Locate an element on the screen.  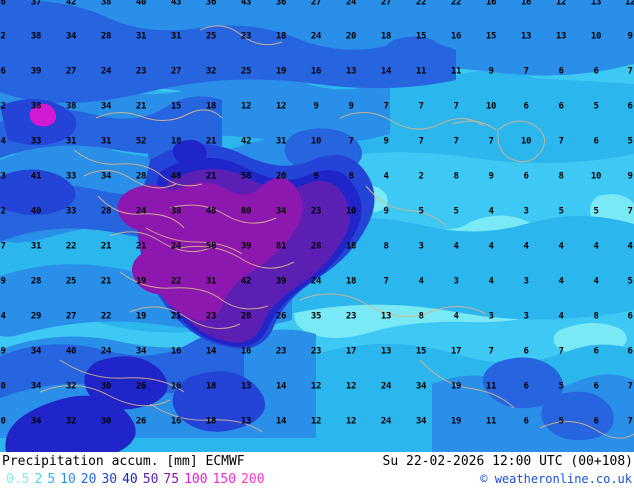
grid-value: 26 is located at coordinates (281, 316).